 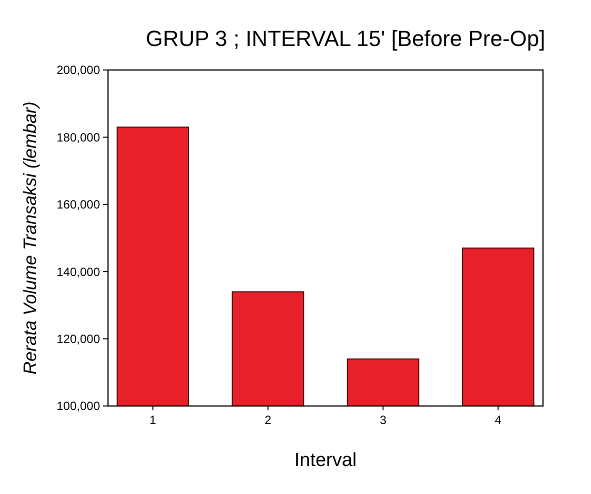 What do you see at coordinates (78, 205) in the screenshot?
I see `y-tick-label: 160,000` at bounding box center [78, 205].